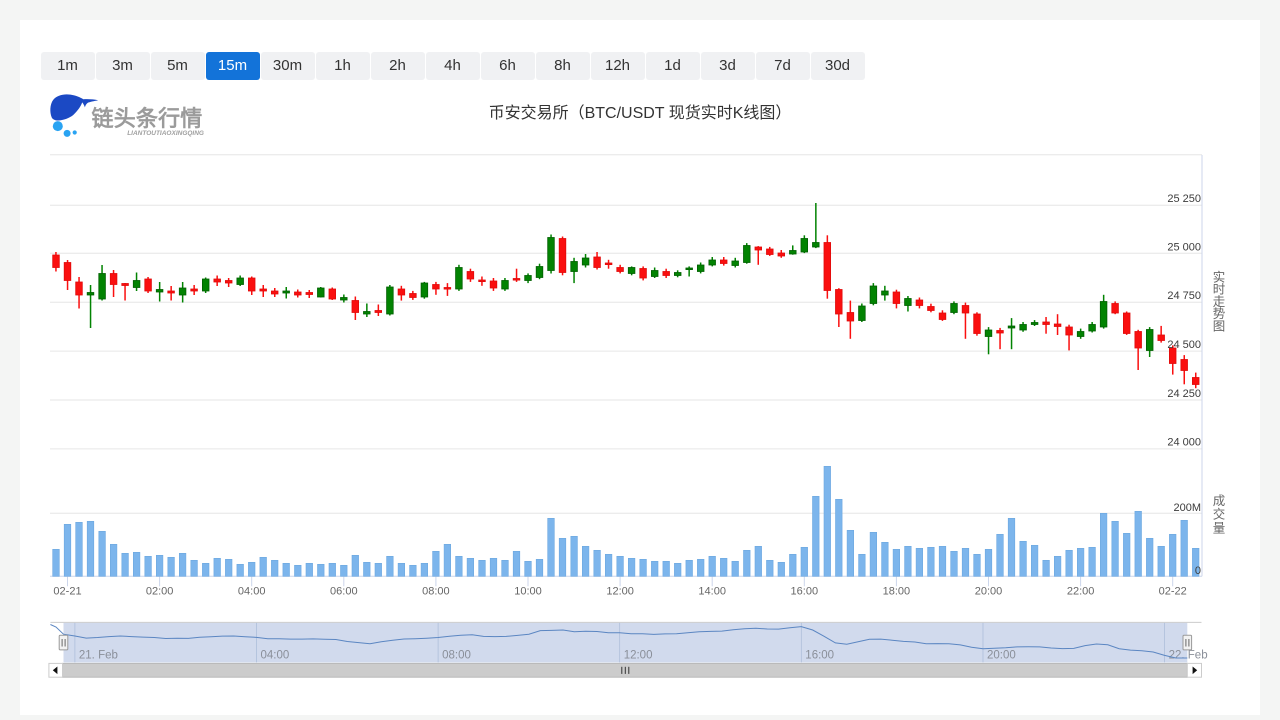  Describe the element at coordinates (1188, 656) in the screenshot. I see `svg-text: 22. Feb` at that location.